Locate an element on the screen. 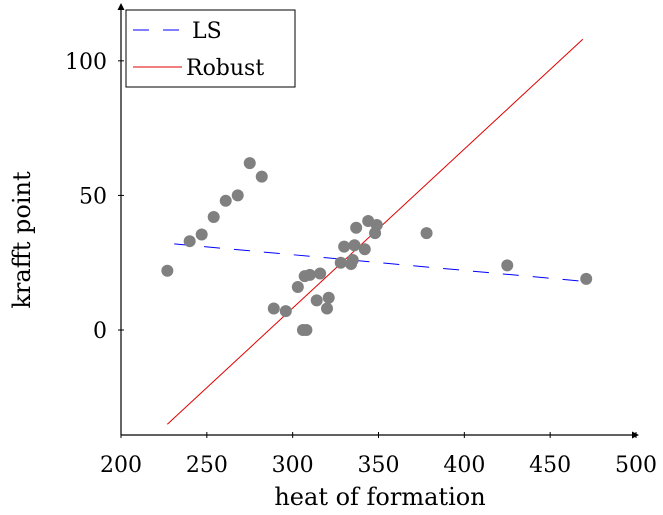 This screenshot has width=663, height=515. x-tick-label: 400 is located at coordinates (464, 465).